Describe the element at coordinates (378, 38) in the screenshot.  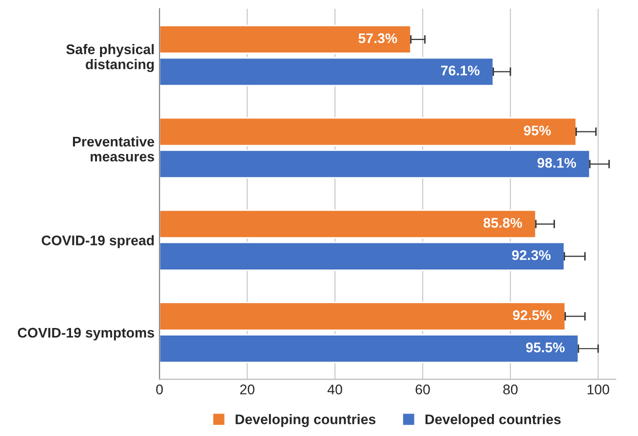
I see `data-label: 57.3%` at that location.